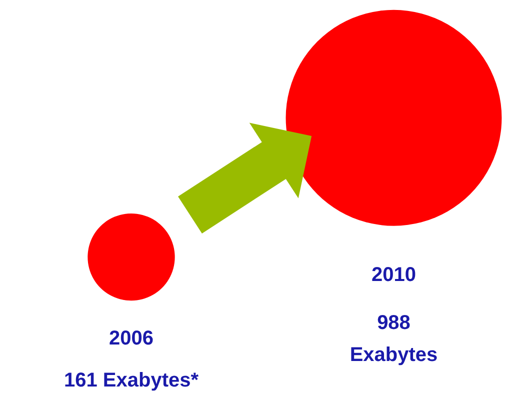 The height and width of the screenshot is (401, 525). What do you see at coordinates (394, 339) in the screenshot?
I see `data-label: 988 Exabytes` at bounding box center [394, 339].